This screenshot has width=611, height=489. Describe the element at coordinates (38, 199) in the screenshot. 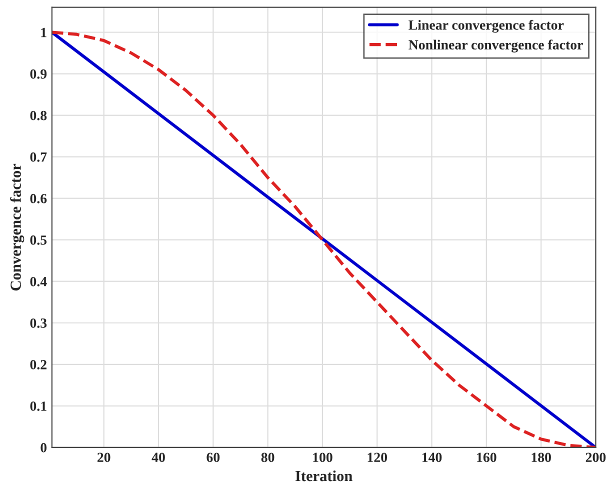

I see `y-tick-label: 0.6` at that location.